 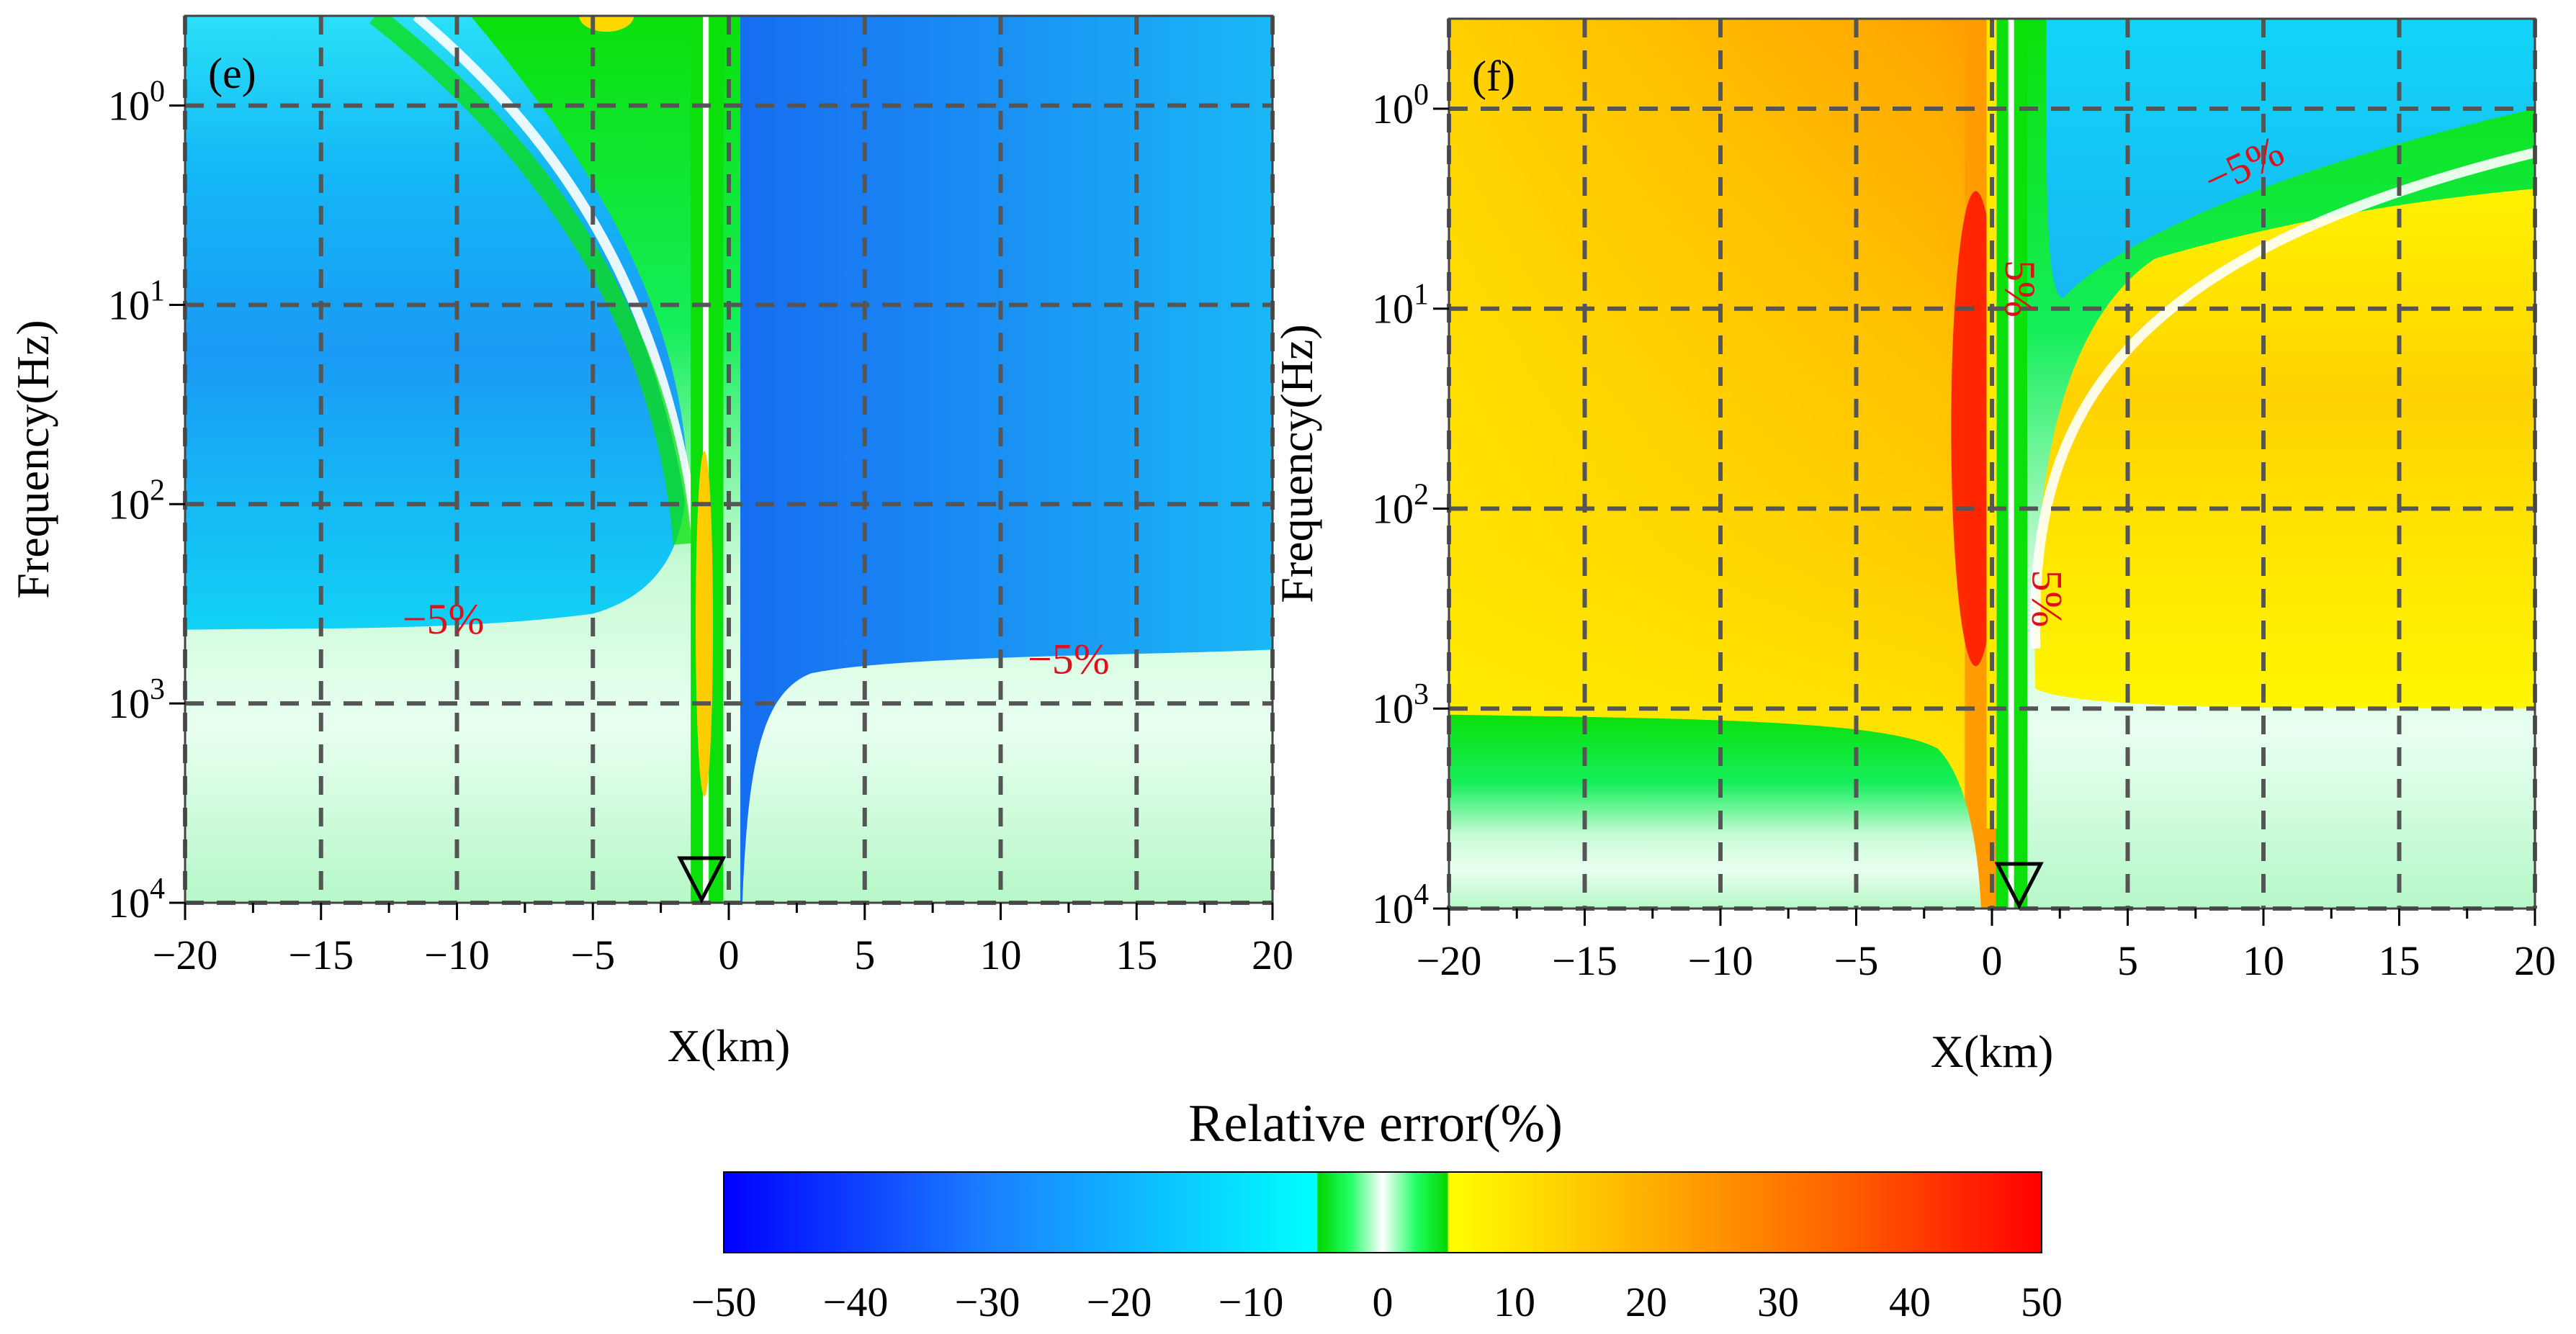 What do you see at coordinates (705, 624) in the screenshot?
I see `yellow-streak` at bounding box center [705, 624].